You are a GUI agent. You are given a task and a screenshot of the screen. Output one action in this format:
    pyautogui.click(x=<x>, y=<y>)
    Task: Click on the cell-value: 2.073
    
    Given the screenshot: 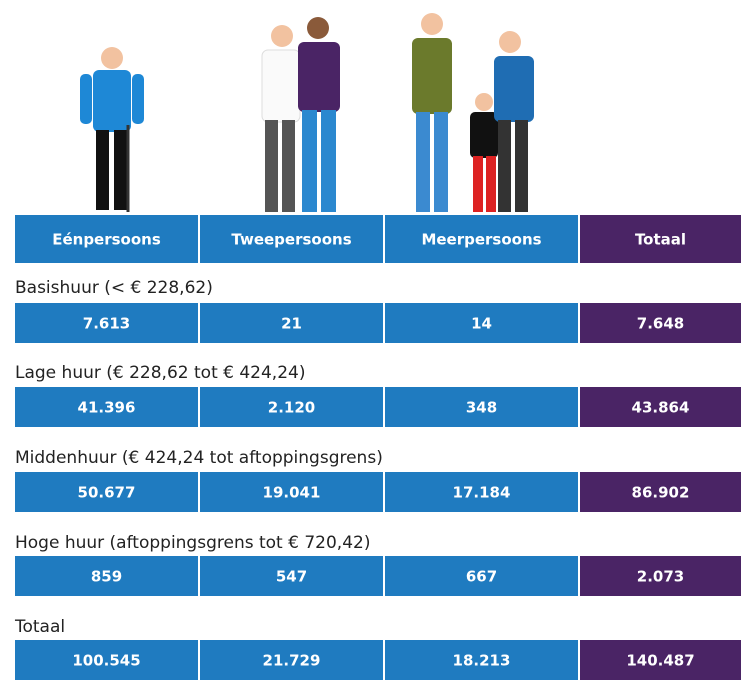 What is the action you would take?
    pyautogui.click(x=660, y=577)
    